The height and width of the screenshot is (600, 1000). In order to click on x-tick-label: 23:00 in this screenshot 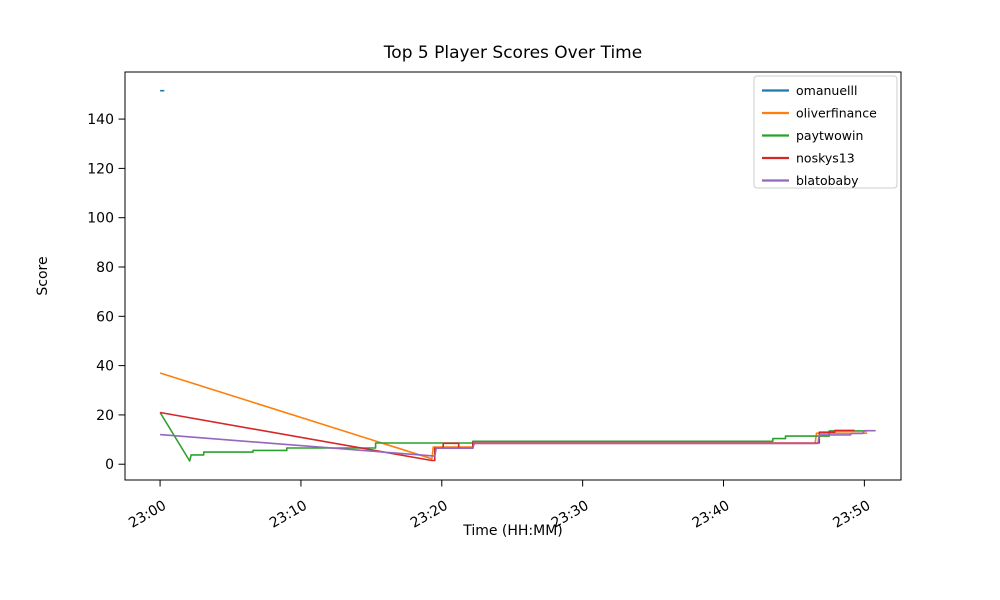, I will do `click(147, 515)`.